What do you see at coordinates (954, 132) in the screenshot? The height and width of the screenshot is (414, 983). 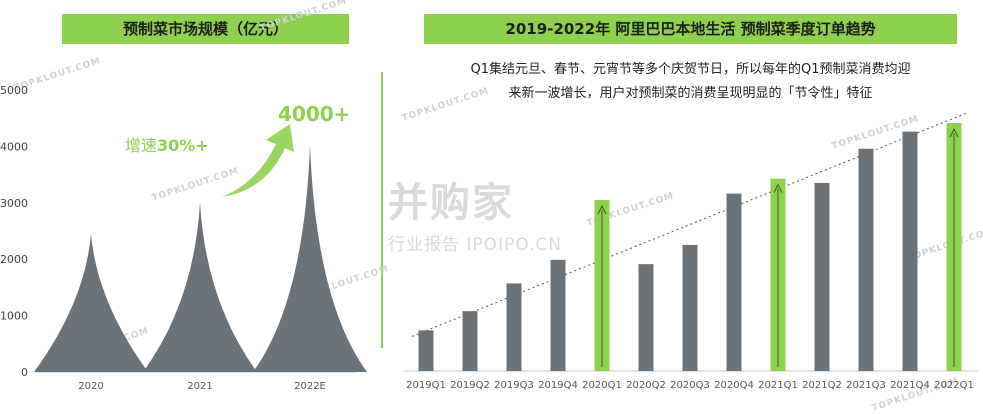 I see `bar-arrowhead-2022Q1` at bounding box center [954, 132].